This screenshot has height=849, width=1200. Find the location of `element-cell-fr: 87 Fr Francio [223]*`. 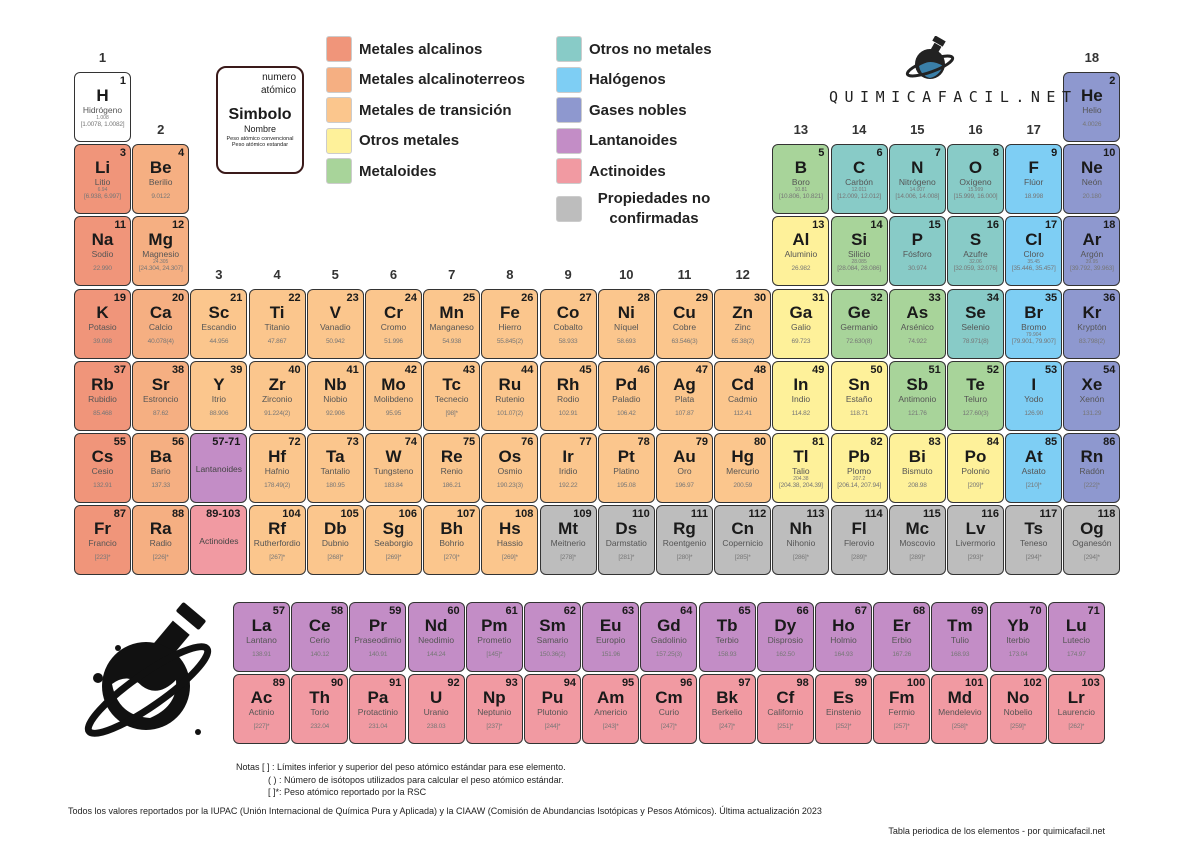

element-cell-fr: 87 Fr Francio [223]* is located at coordinates (102, 540).